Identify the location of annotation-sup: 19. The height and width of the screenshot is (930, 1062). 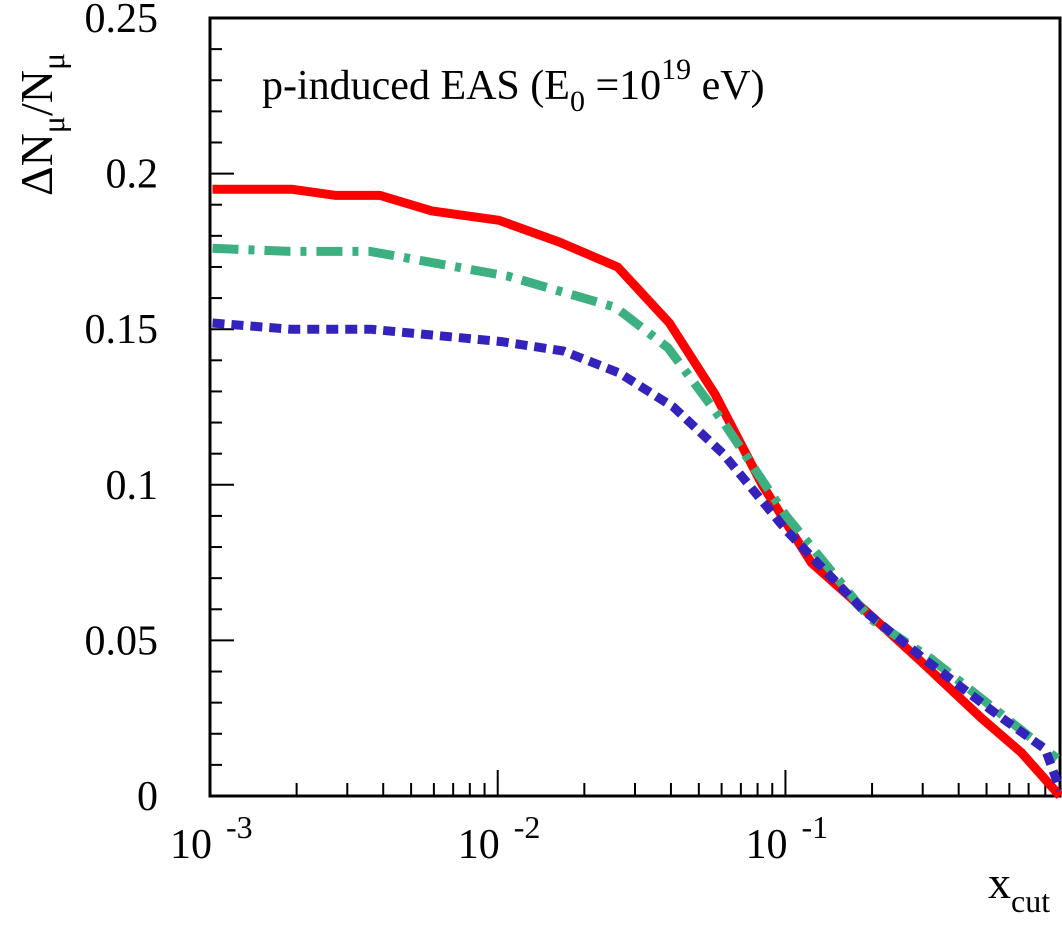
(676, 69).